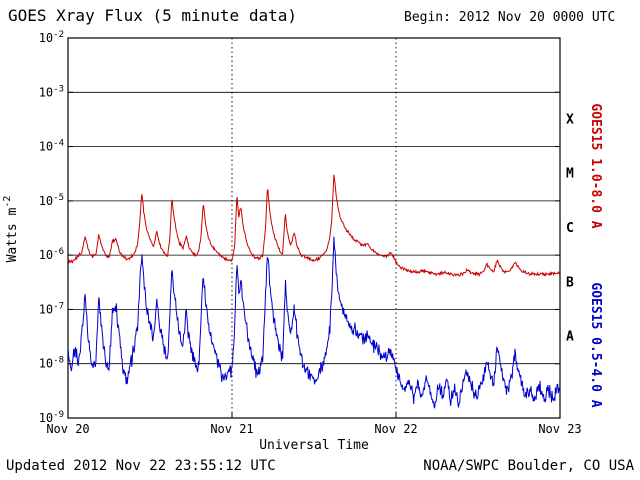 Image resolution: width=640 pixels, height=480 pixels. What do you see at coordinates (570, 174) in the screenshot?
I see `flare-class-label: M` at bounding box center [570, 174].